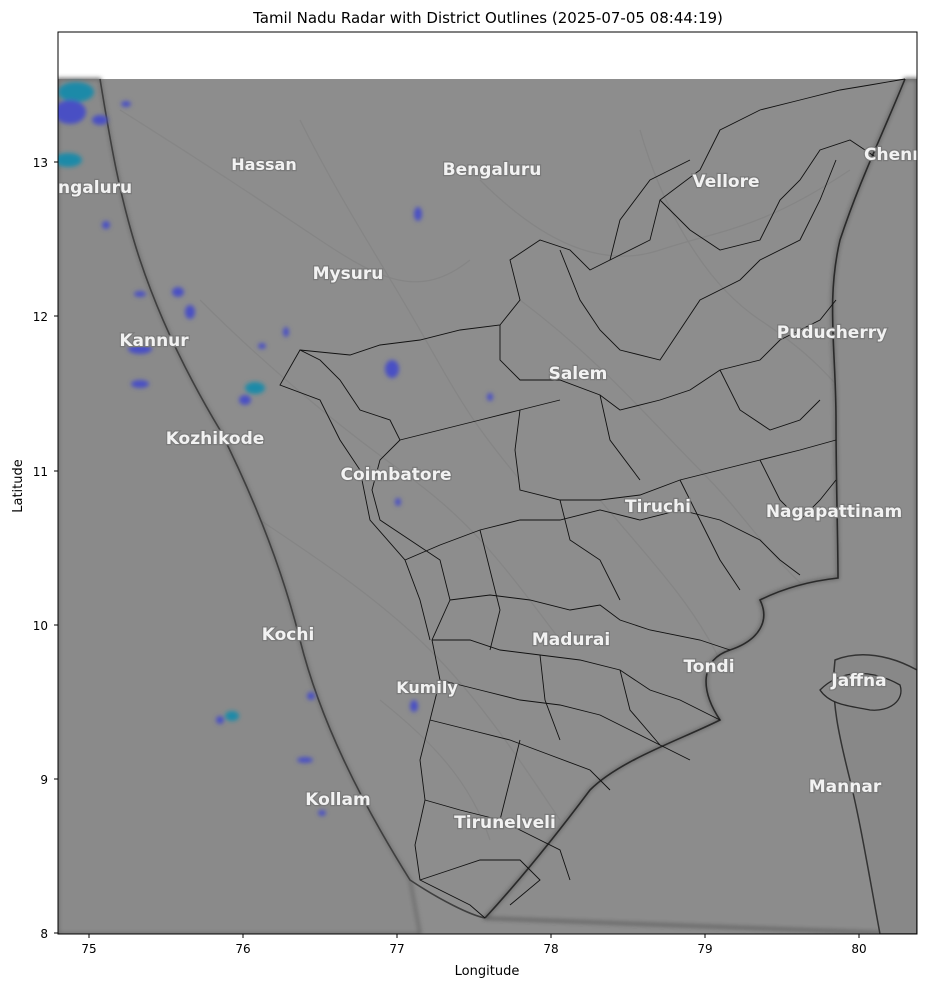 This screenshot has width=926, height=989. I want to click on city-label-vellore: Vellore, so click(725, 182).